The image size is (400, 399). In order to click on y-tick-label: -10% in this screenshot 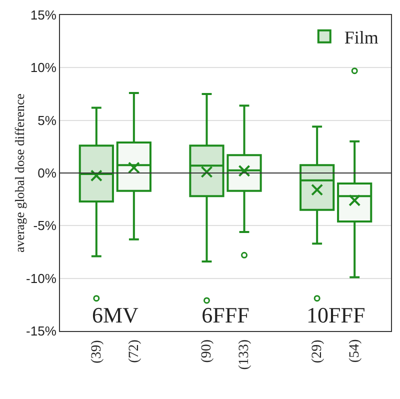, I will do `click(41, 278)`.